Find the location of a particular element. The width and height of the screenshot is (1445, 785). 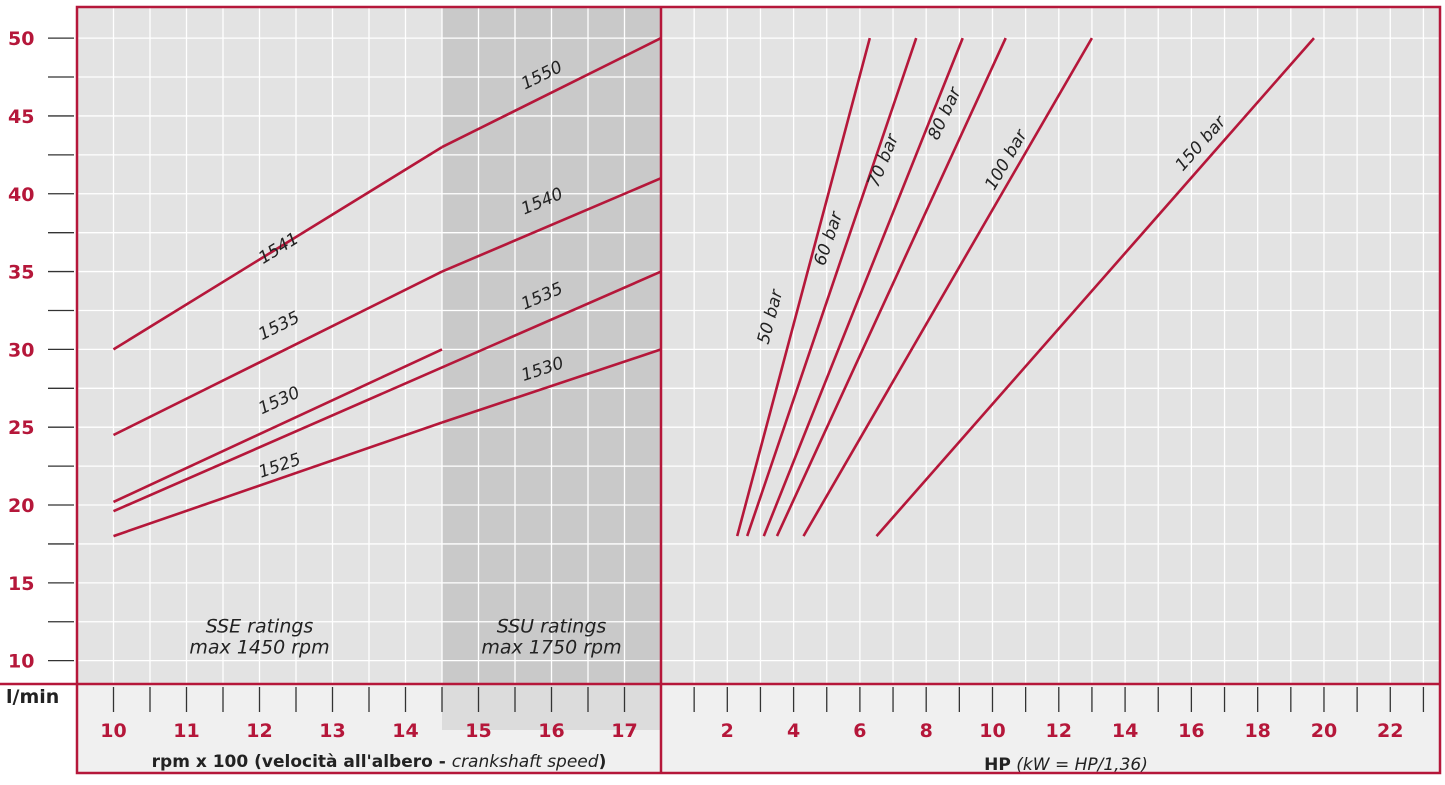

x-tick-label: 15 is located at coordinates (478, 731).